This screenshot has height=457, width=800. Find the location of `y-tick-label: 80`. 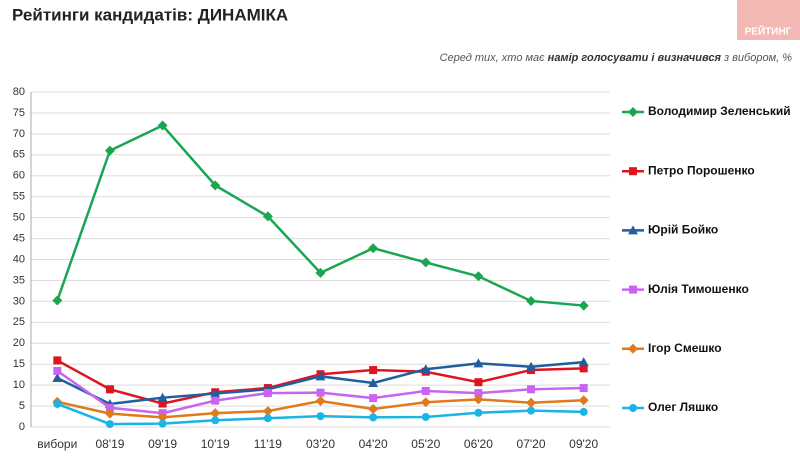

y-tick-label: 80 is located at coordinates (19, 92).